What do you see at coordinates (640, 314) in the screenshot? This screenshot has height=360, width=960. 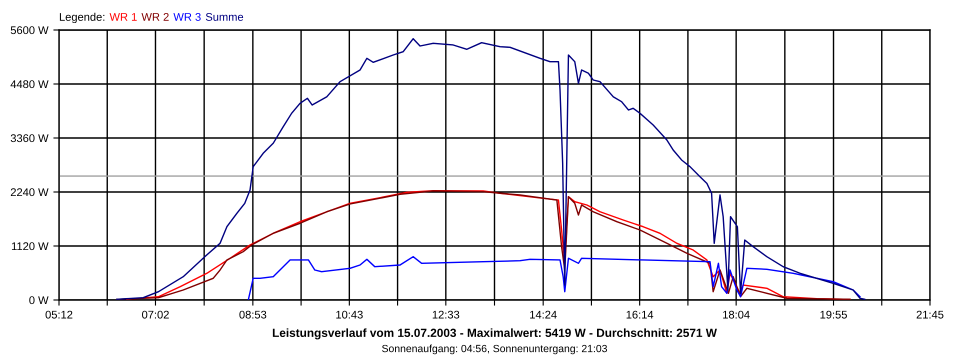 I see `x-tick-label: 16:14` at bounding box center [640, 314].